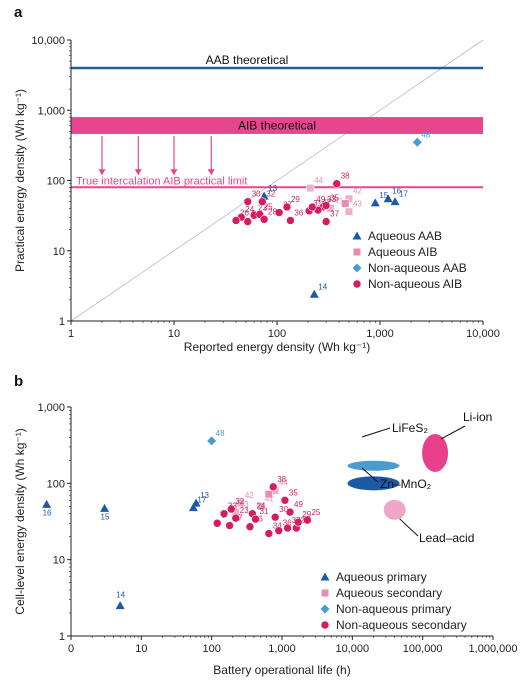 This screenshot has height=688, width=520. What do you see at coordinates (376, 432) in the screenshot?
I see `lifes2-pointer` at bounding box center [376, 432].